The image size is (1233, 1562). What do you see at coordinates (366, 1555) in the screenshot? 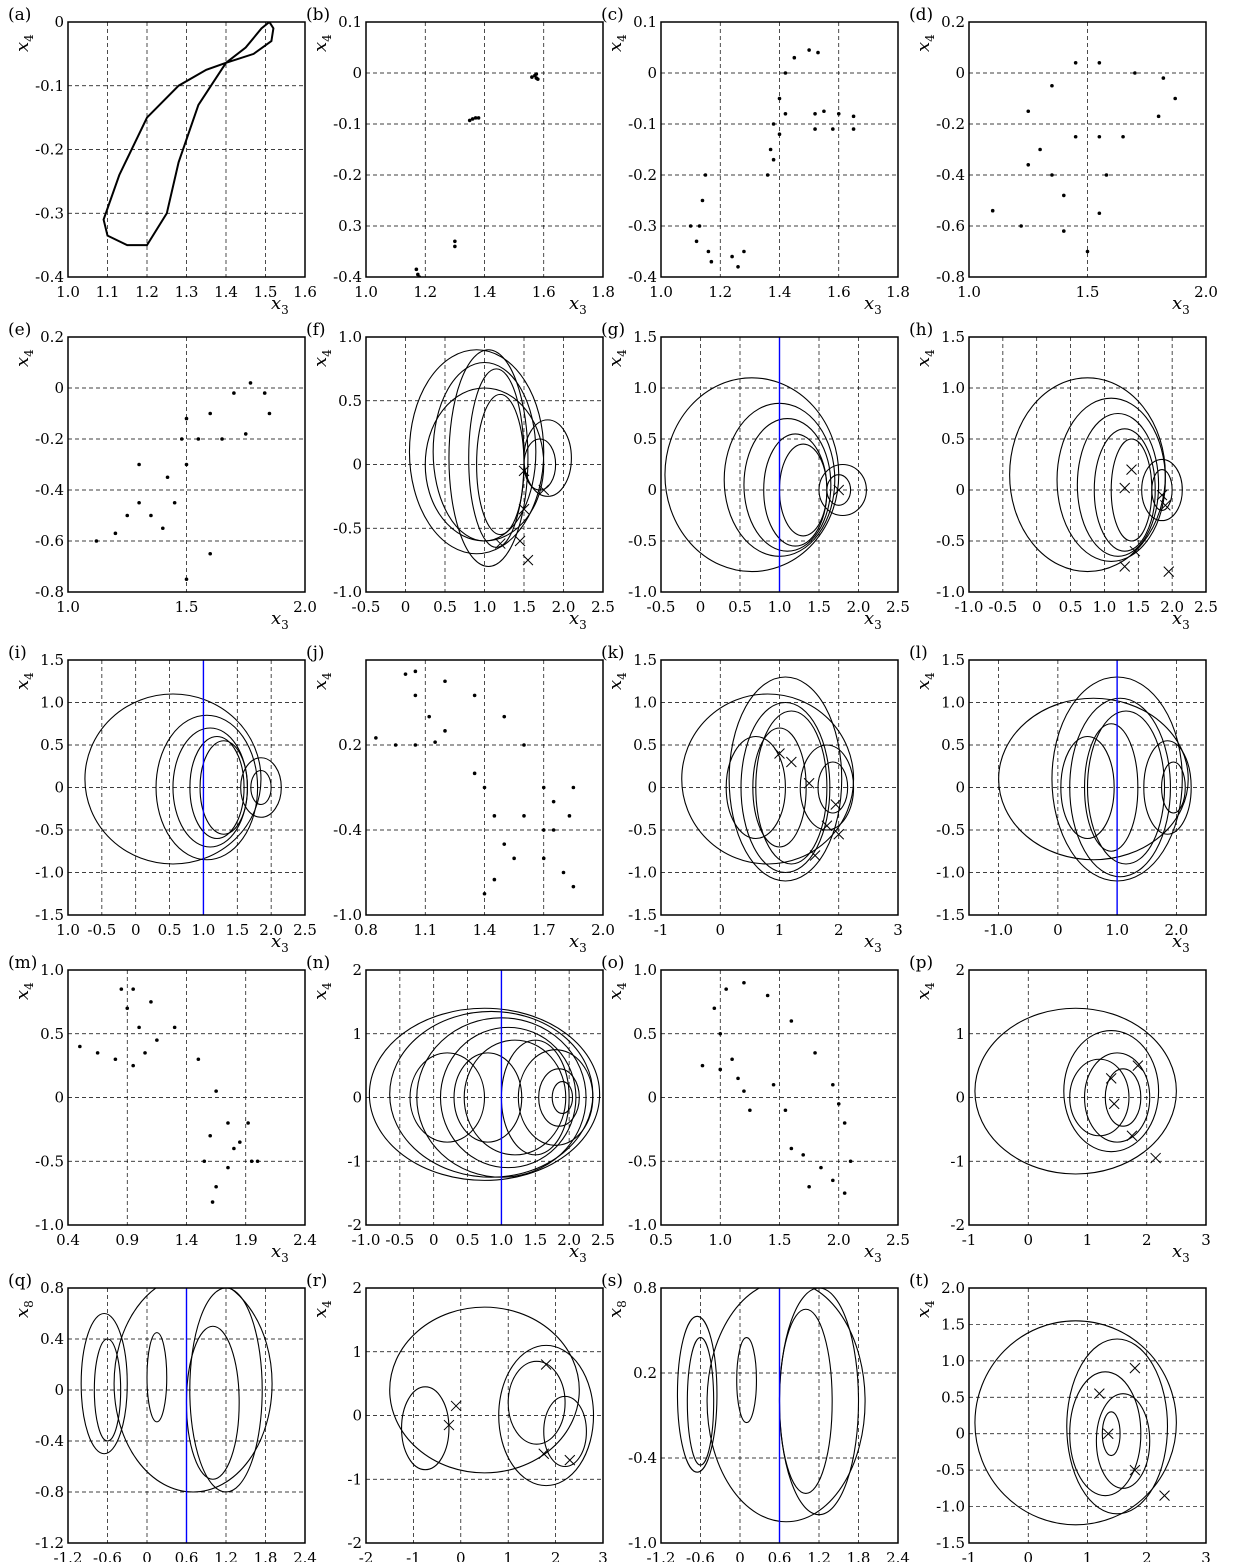
I see `x-tick-label: -2` at bounding box center [366, 1555].